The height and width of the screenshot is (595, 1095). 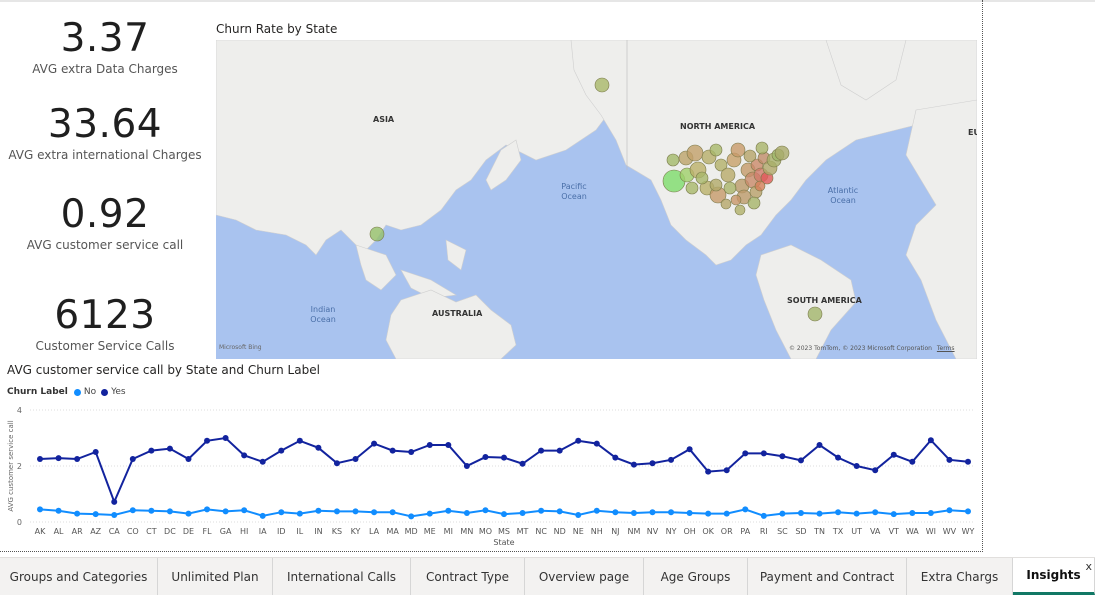 I want to click on tab-overview-page: Overview page, so click(x=584, y=576).